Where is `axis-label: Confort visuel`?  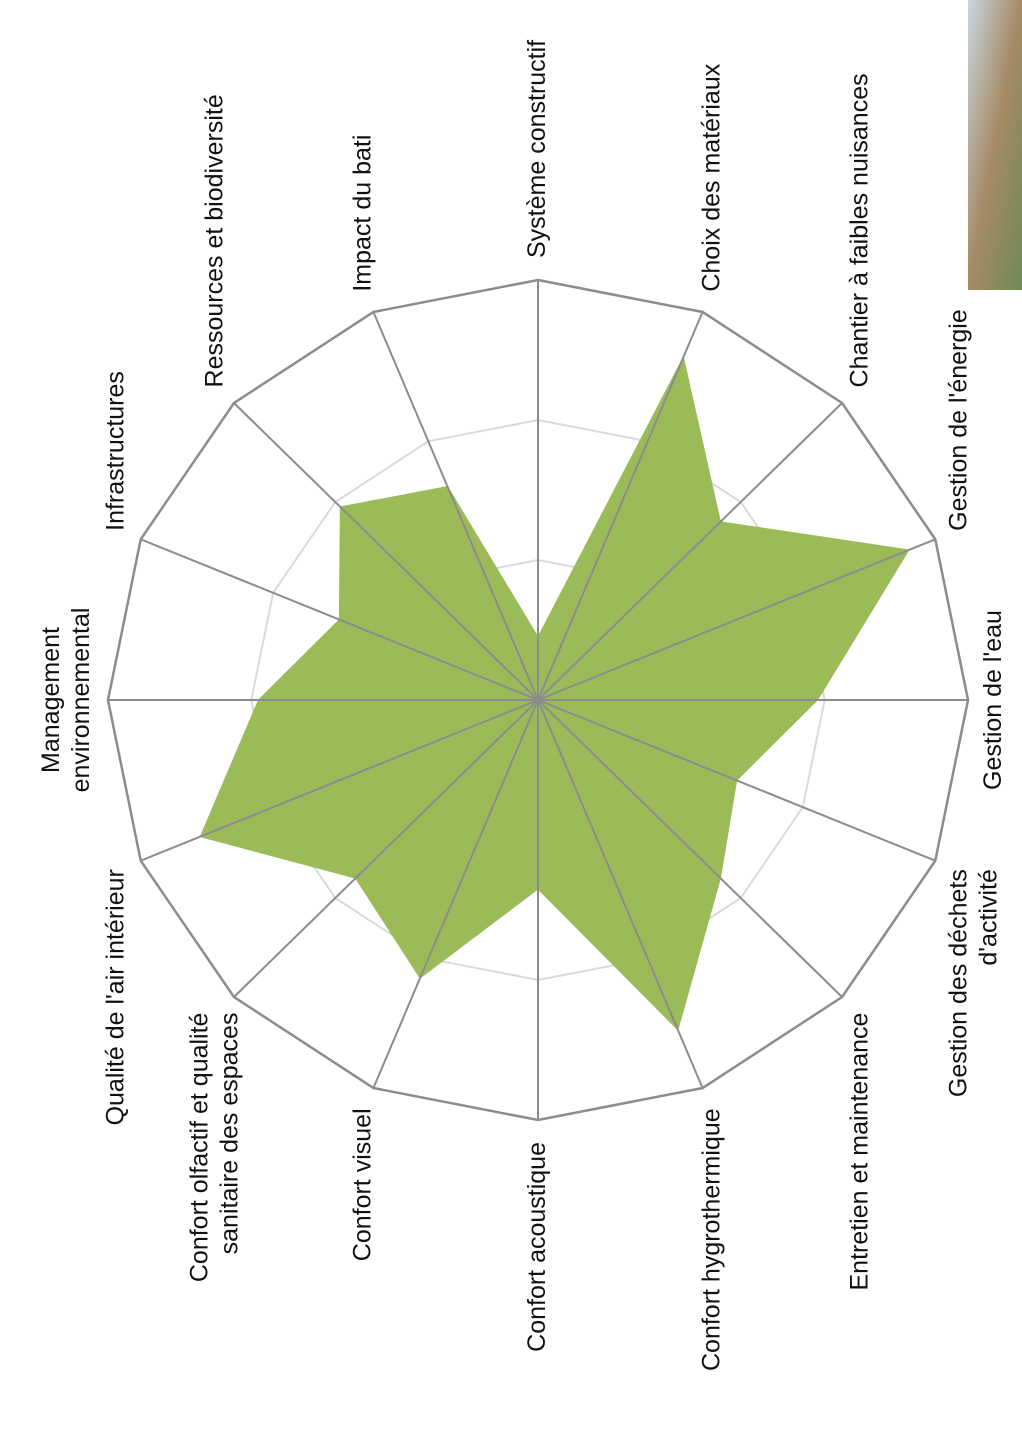
axis-label: Confort visuel is located at coordinates (362, 1184).